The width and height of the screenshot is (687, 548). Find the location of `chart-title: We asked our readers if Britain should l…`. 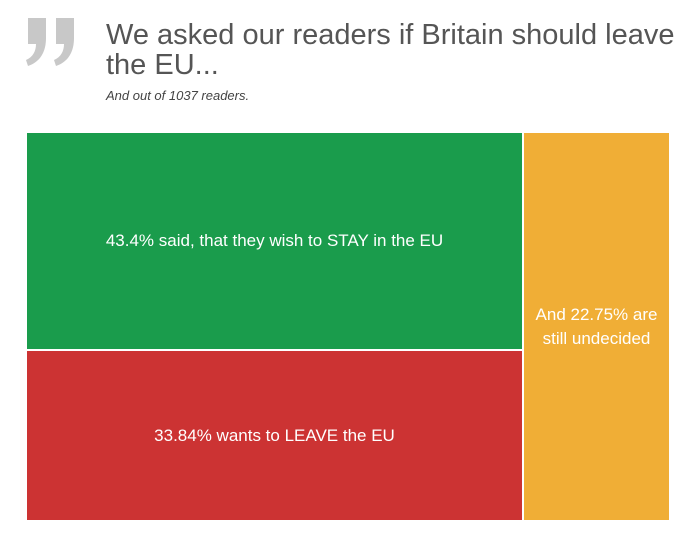

chart-title: We asked our readers if Britain should l… is located at coordinates (390, 50).